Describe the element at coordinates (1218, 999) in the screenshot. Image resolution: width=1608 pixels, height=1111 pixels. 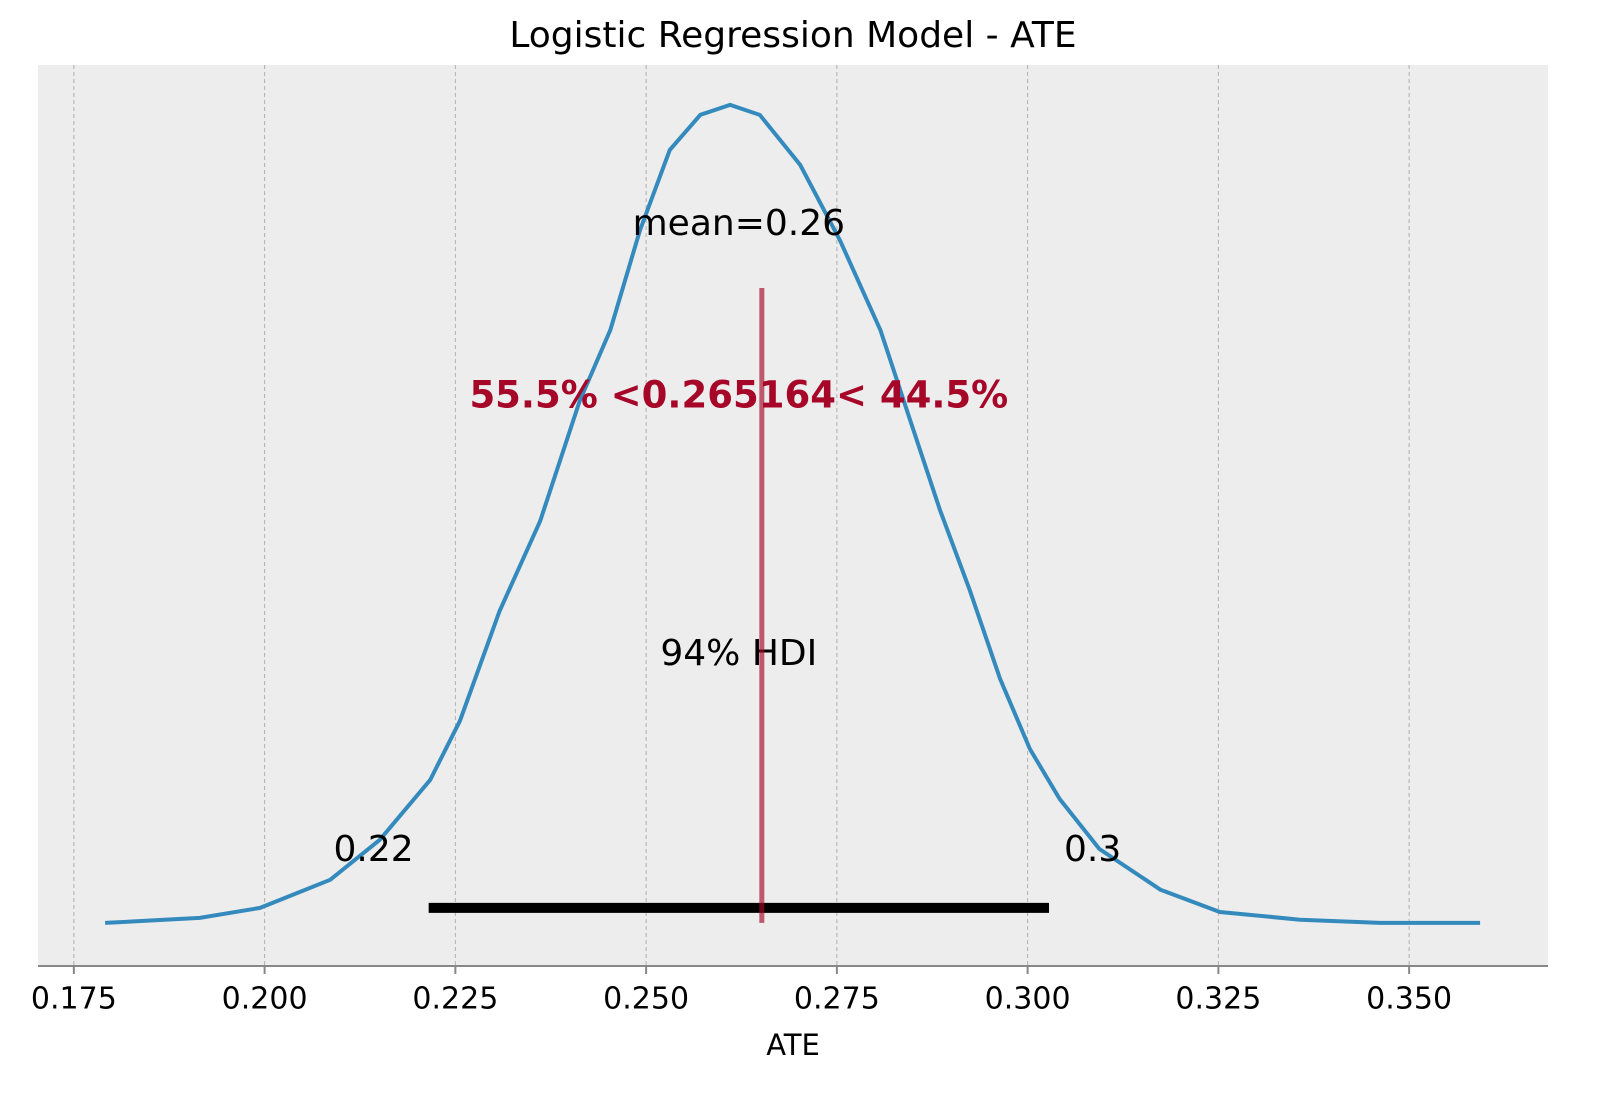
I see `x-tick-label: 0.325` at that location.